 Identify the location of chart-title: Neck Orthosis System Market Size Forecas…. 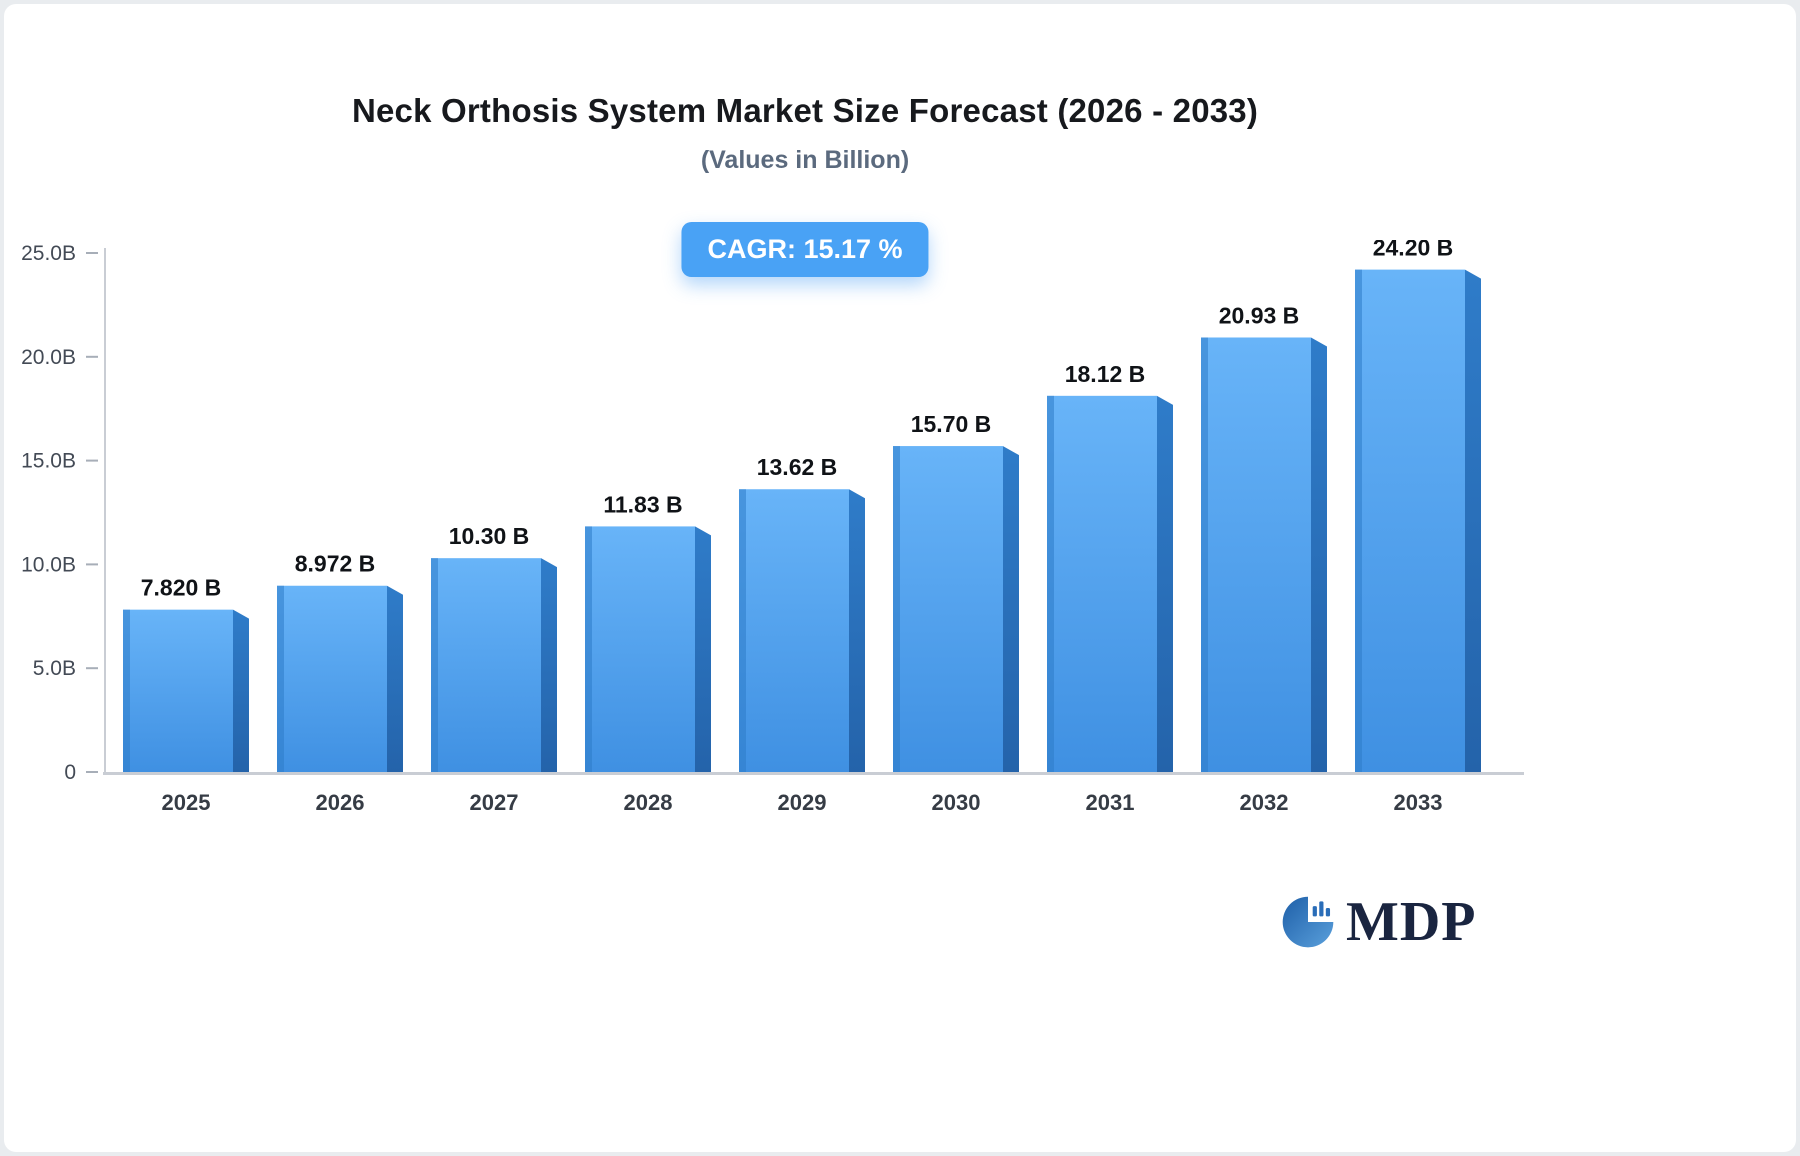
(805, 110).